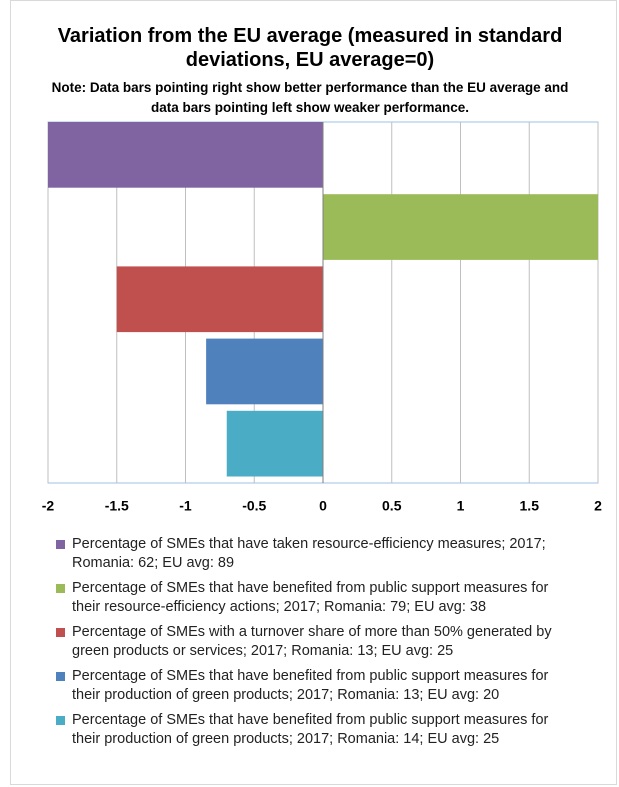 The image size is (619, 787). I want to click on x-tick-label: 1, so click(461, 506).